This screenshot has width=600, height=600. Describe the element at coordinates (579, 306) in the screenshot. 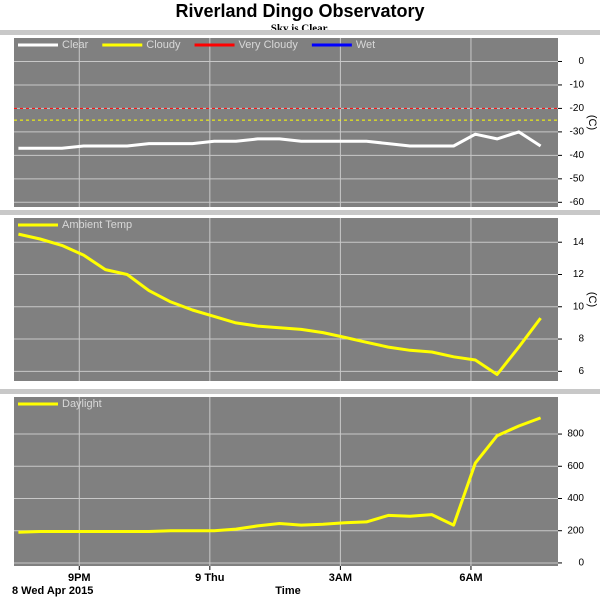

I see `y-tick-label: 10` at that location.